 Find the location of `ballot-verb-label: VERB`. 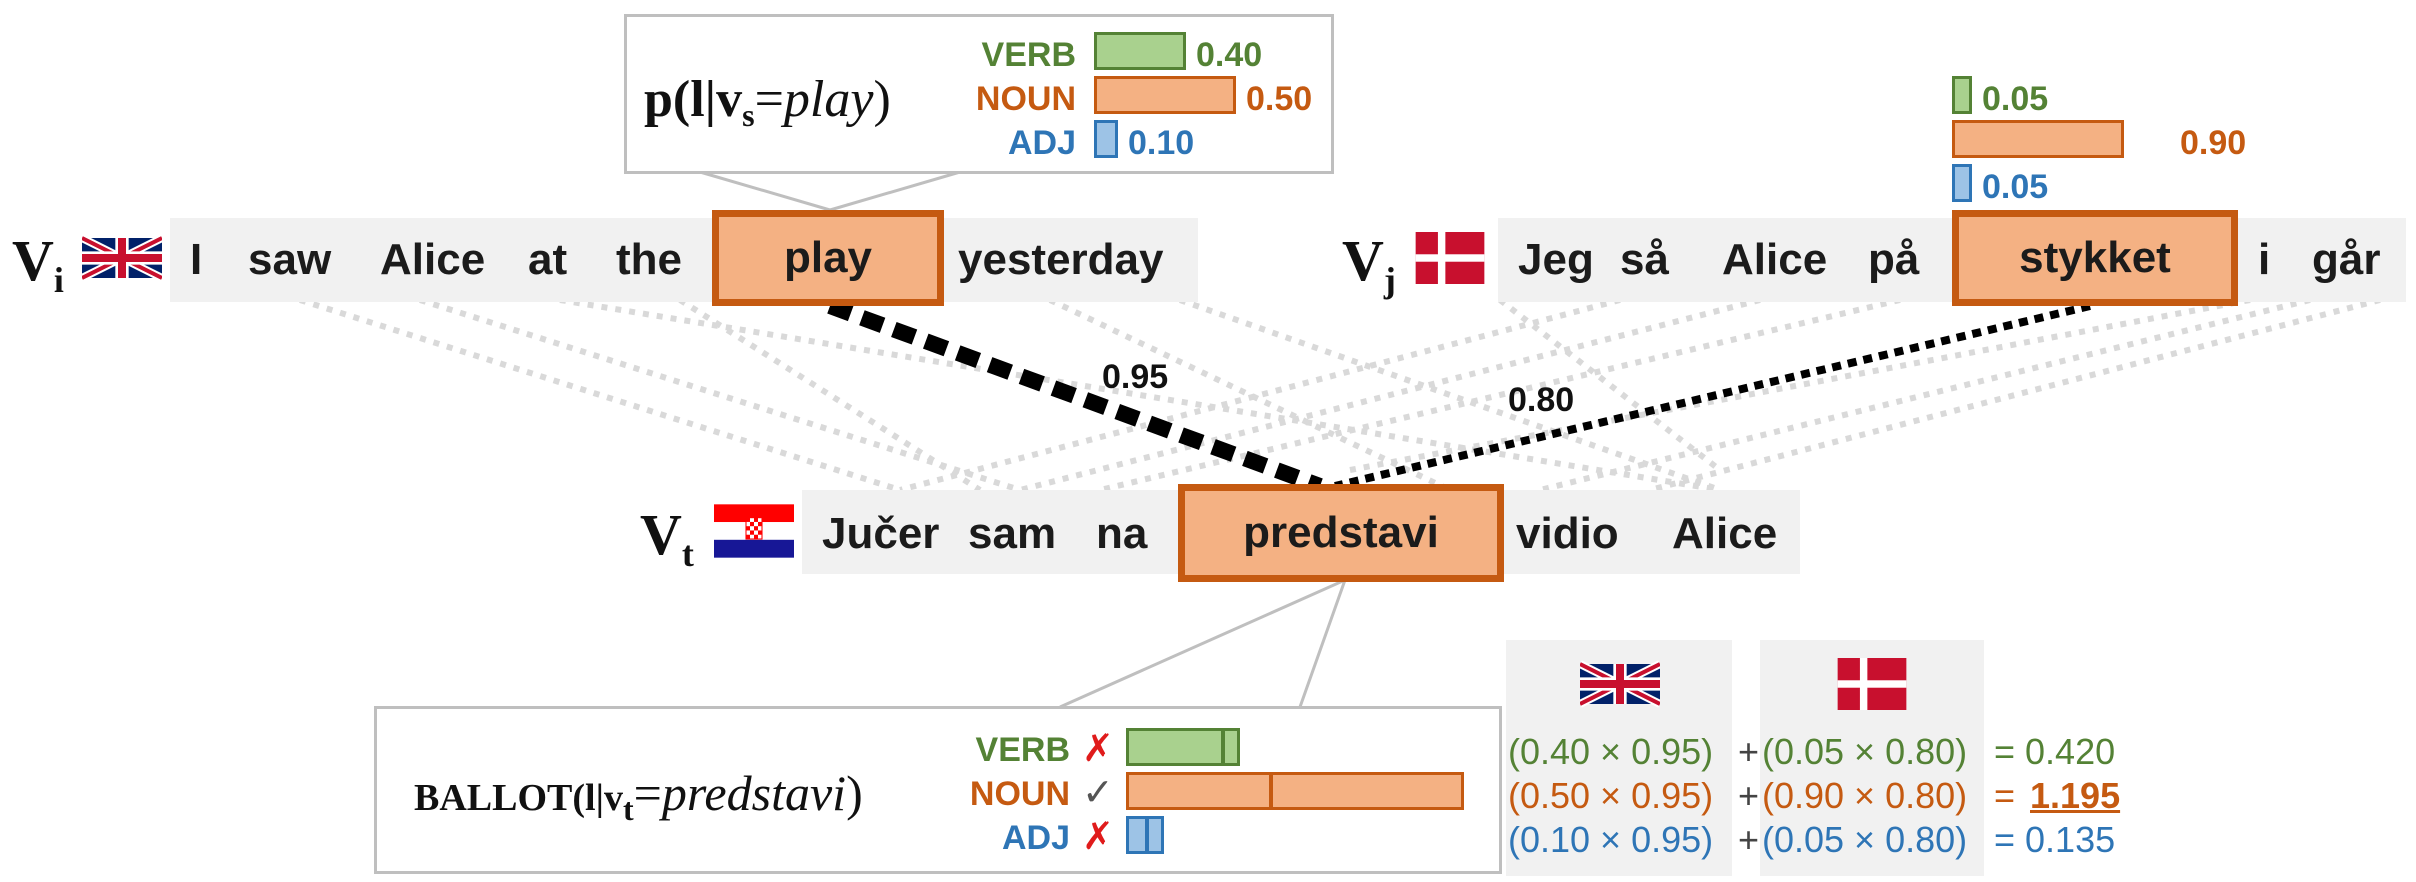

ballot-verb-label: VERB is located at coordinates (1022, 750).